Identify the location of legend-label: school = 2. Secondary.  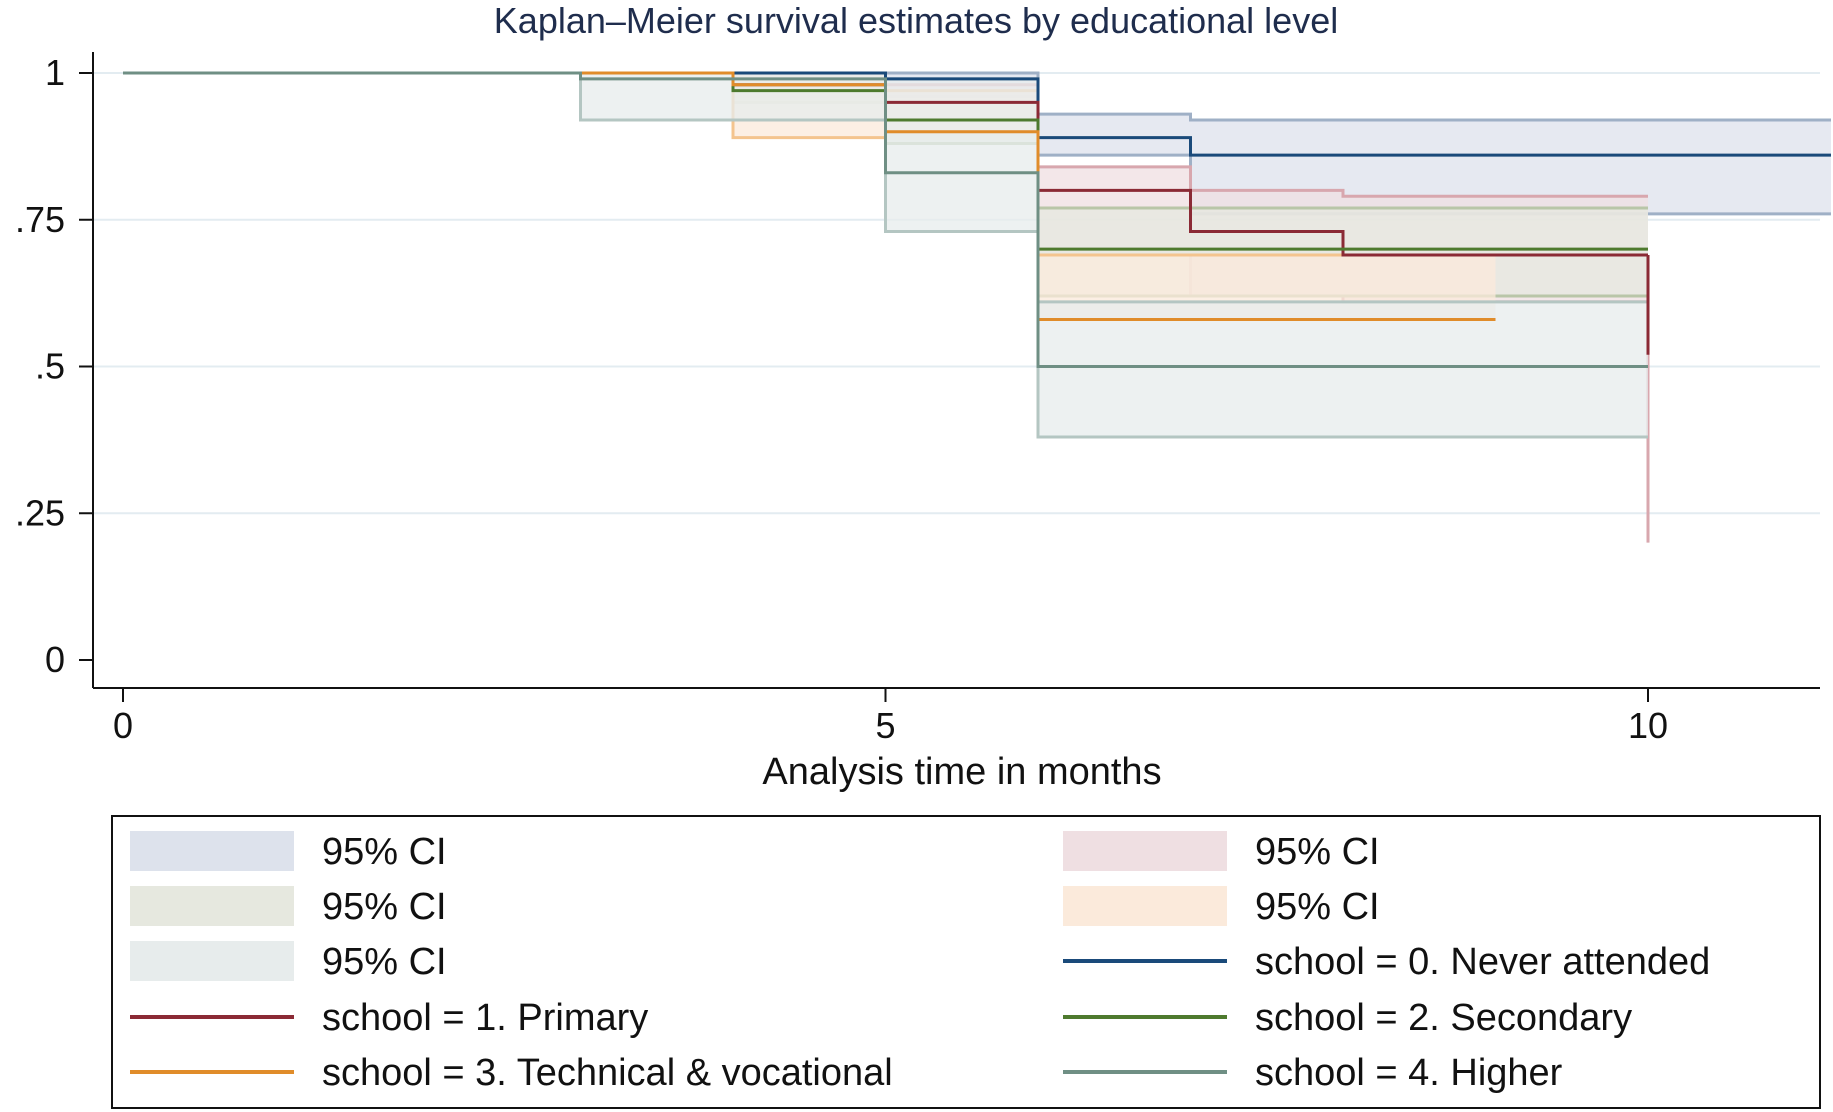
(1443, 1018).